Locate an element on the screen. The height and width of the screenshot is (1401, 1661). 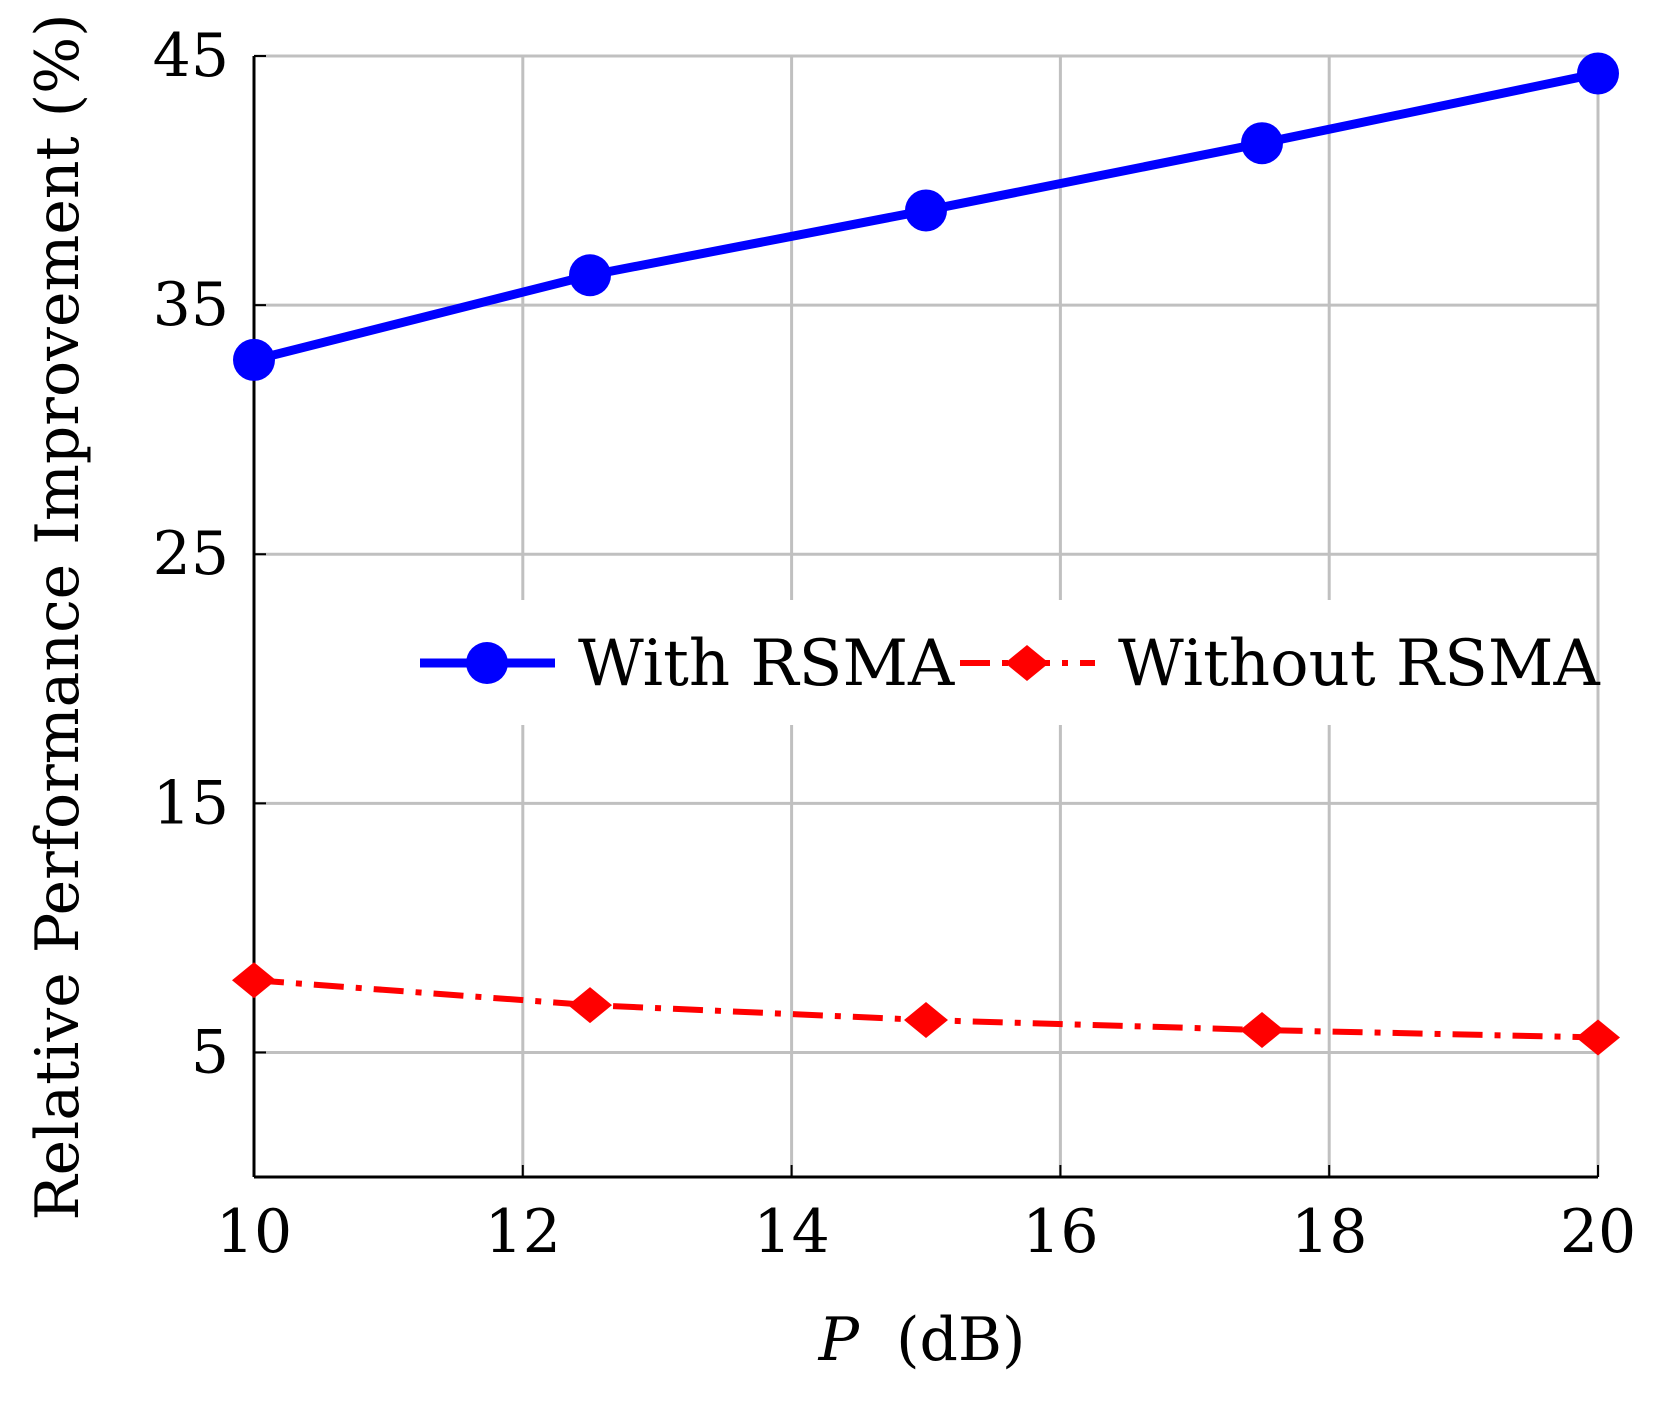
x-tick-label: 14 is located at coordinates (791, 1232).